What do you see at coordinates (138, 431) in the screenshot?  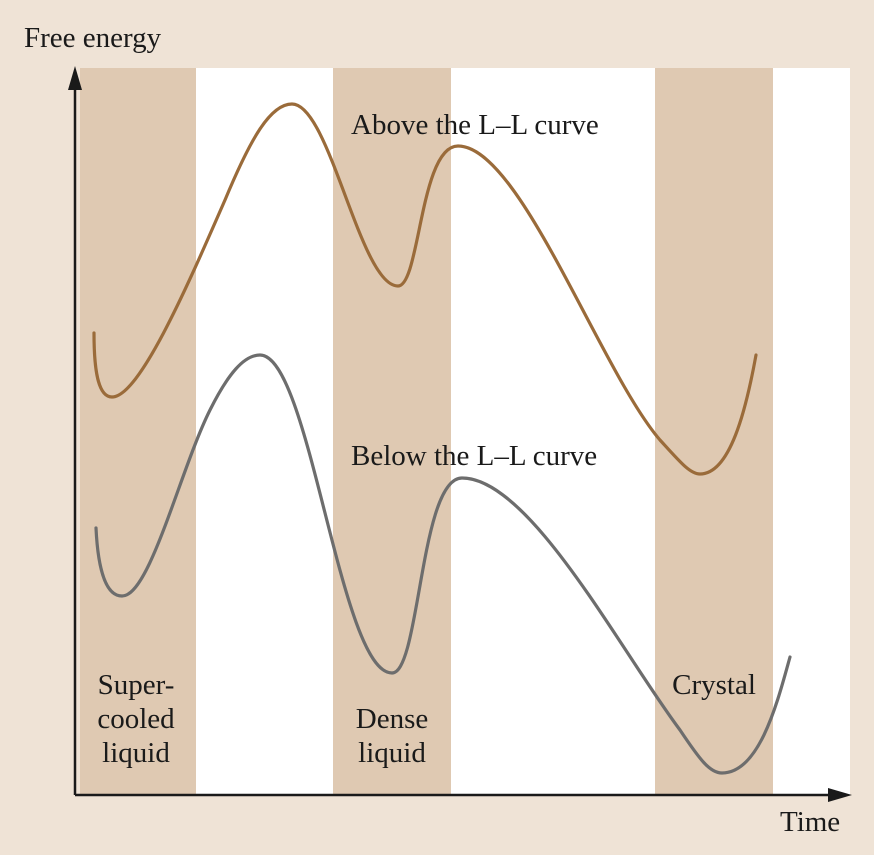 I see `band-supercooled-liquid` at bounding box center [138, 431].